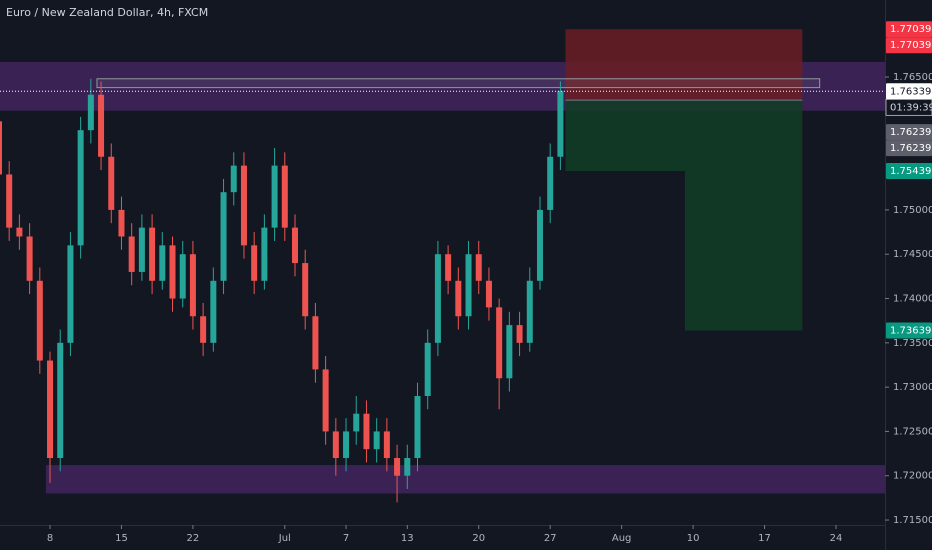 The height and width of the screenshot is (550, 932). What do you see at coordinates (912, 476) in the screenshot?
I see `y-tick-label: 1.72000` at bounding box center [912, 476].